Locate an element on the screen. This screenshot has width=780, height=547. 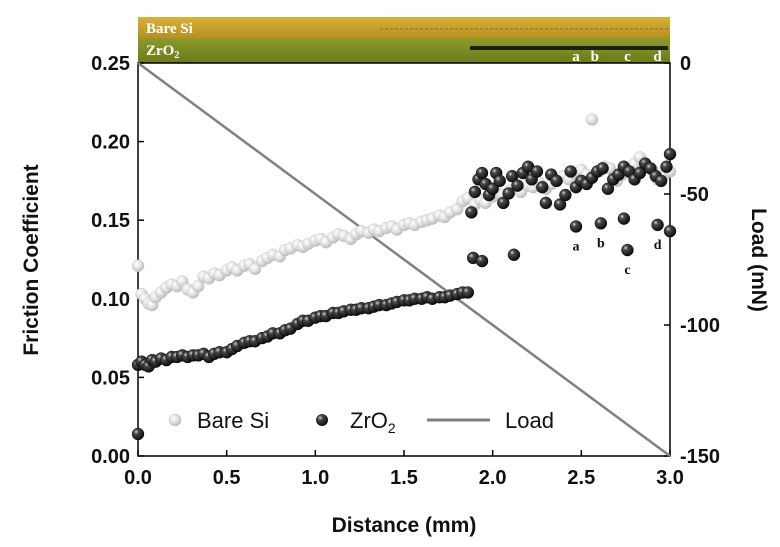
y2-tick-label: -100 is located at coordinates (700, 326).